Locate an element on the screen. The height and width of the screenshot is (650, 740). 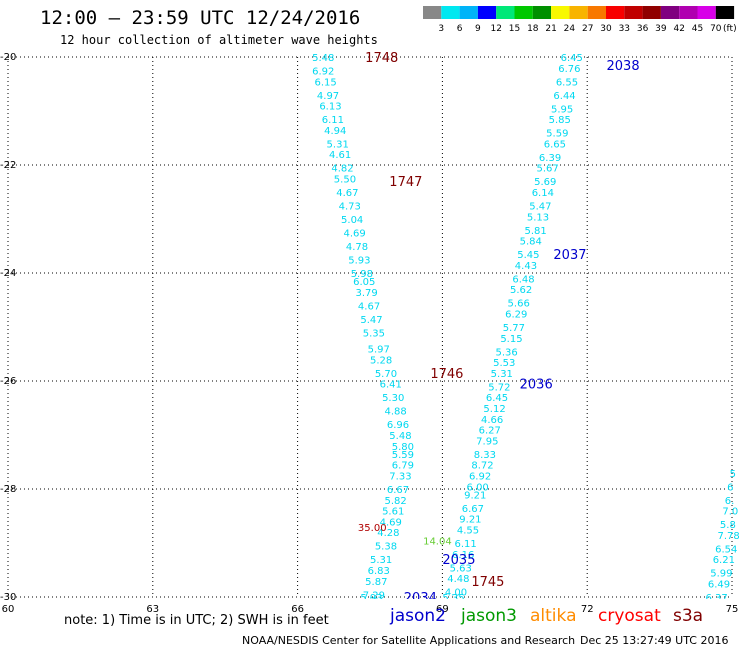
wave-height-value: 6.44 is located at coordinates (564, 96).